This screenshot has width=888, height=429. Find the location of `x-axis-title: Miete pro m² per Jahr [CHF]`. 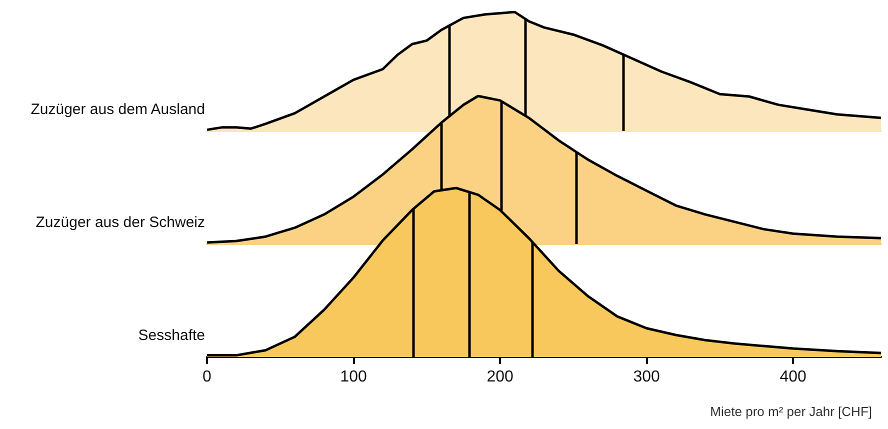

x-axis-title: Miete pro m² per Jahr [CHF] is located at coordinates (791, 411).